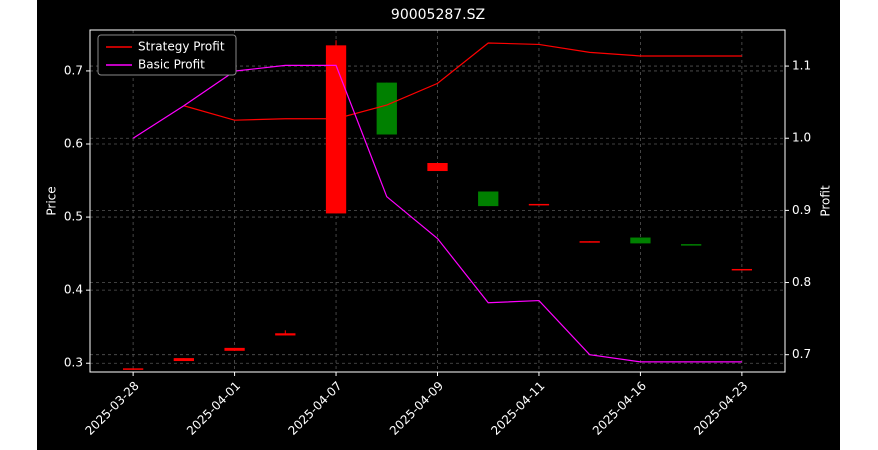 The height and width of the screenshot is (450, 878). Describe the element at coordinates (167, 55) in the screenshot. I see `legend-box` at that location.